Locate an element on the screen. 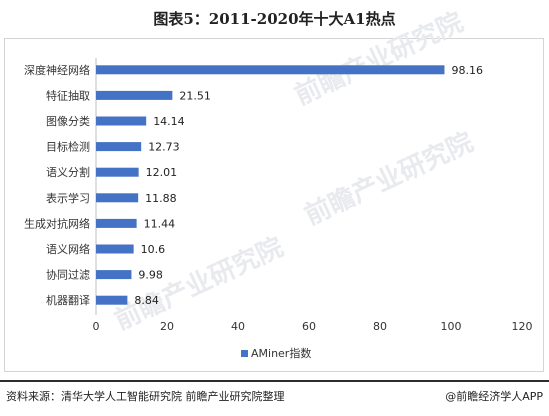 This screenshot has width=549, height=416. category-label: 机器翻译 is located at coordinates (68, 300).